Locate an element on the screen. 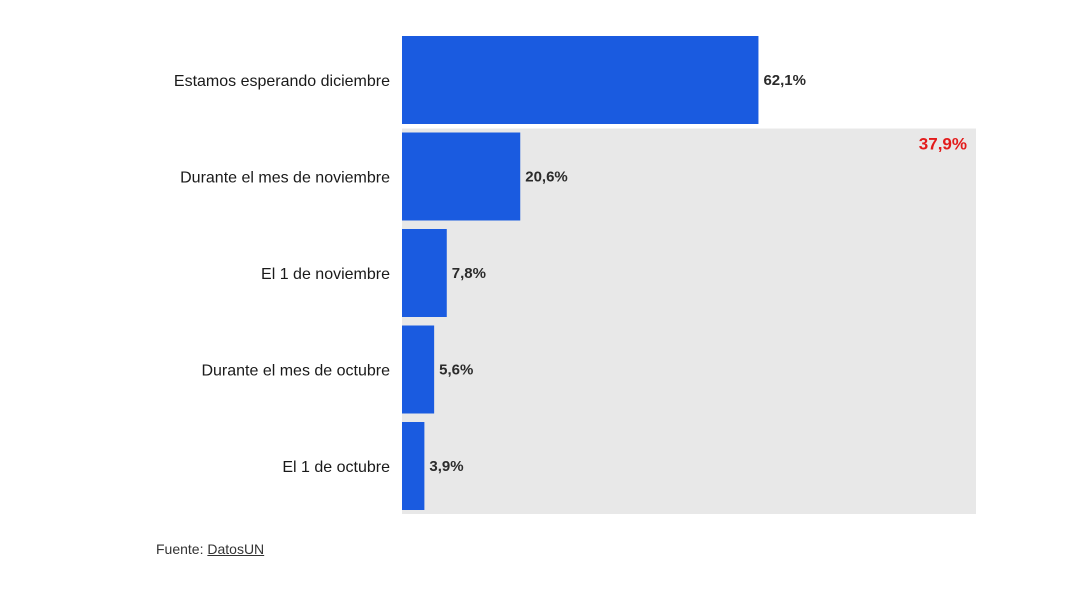 The image size is (1068, 600). category-label: El 1 de noviembre is located at coordinates (325, 274).